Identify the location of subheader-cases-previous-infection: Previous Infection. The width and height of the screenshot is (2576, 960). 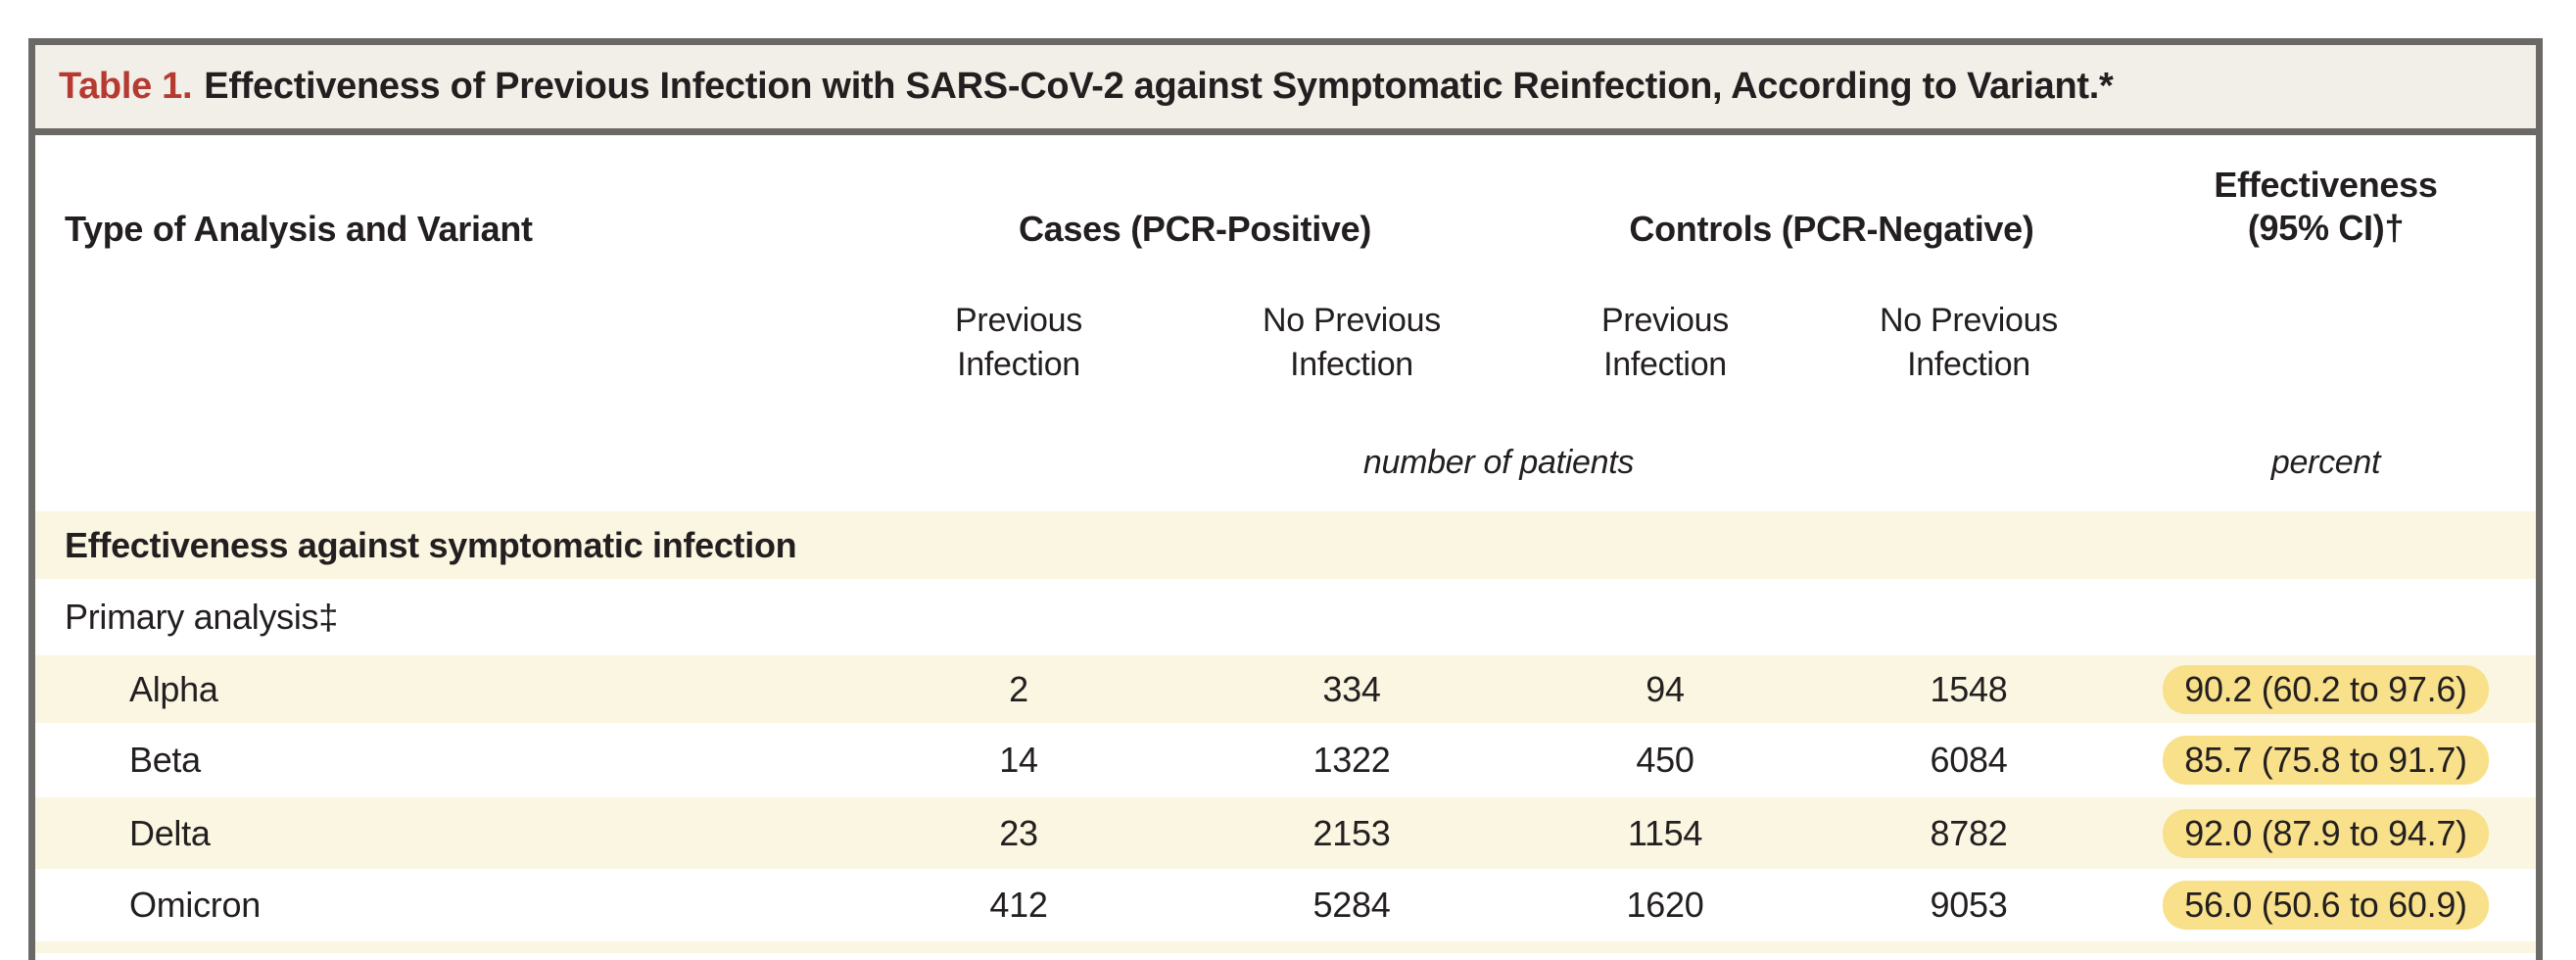
(1019, 342).